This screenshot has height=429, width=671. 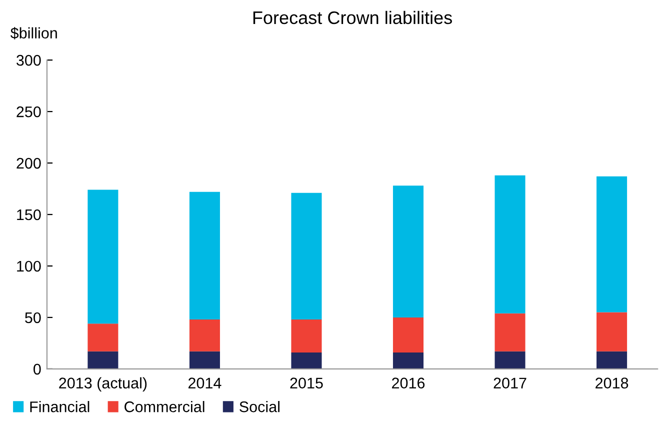 What do you see at coordinates (260, 406) in the screenshot?
I see `legend-label: Social` at bounding box center [260, 406].